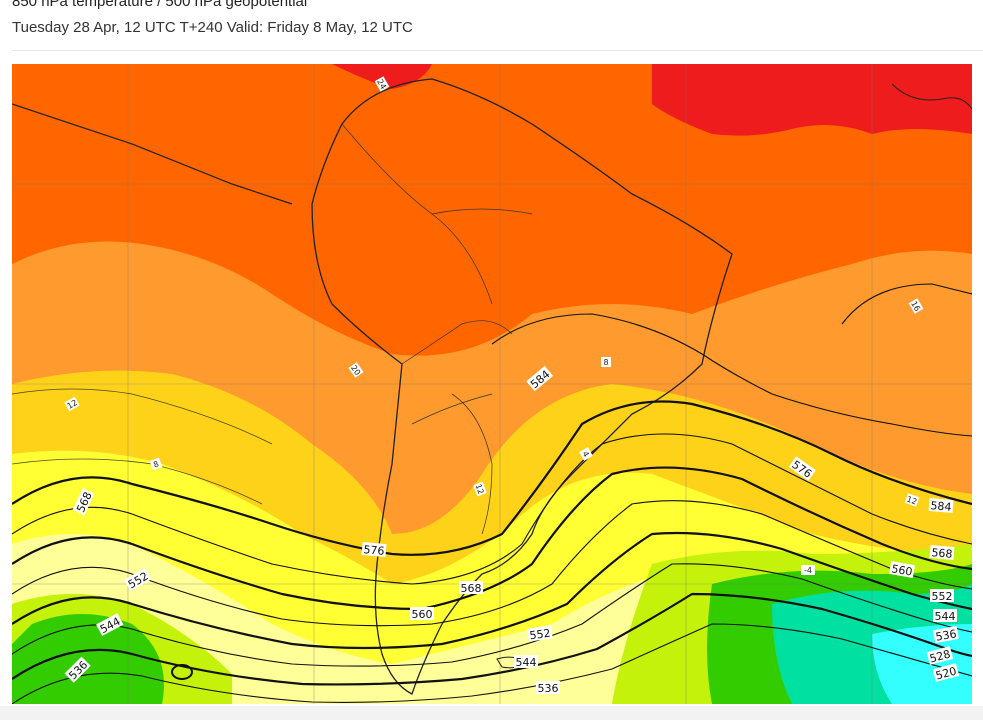  I want to click on temp-label-12-east: 12, so click(912, 500).